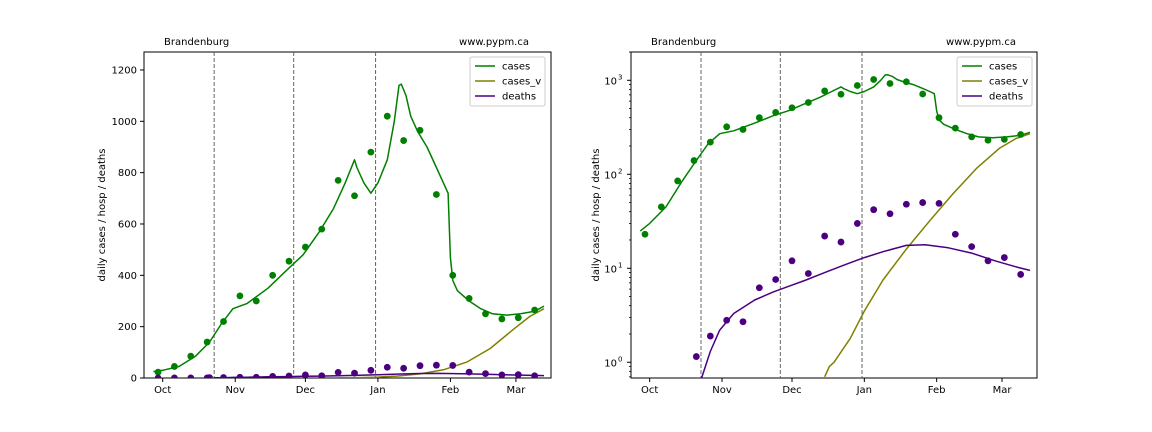 This screenshot has height=432, width=1152. I want to click on x-tick-label: Dec, so click(791, 390).